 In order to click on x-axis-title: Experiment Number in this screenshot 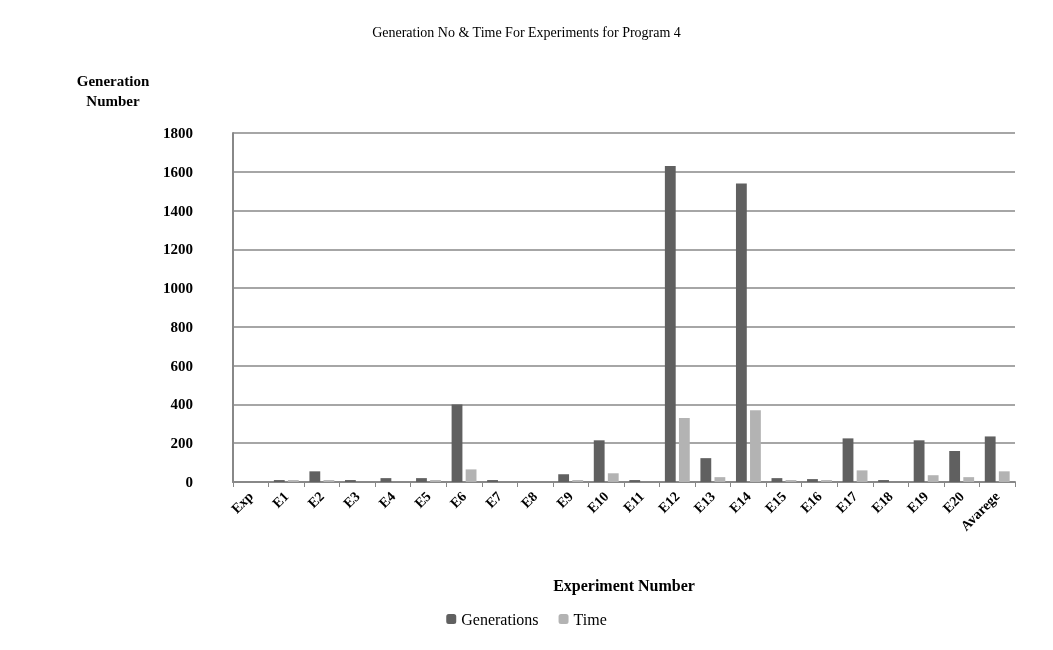, I will do `click(624, 585)`.